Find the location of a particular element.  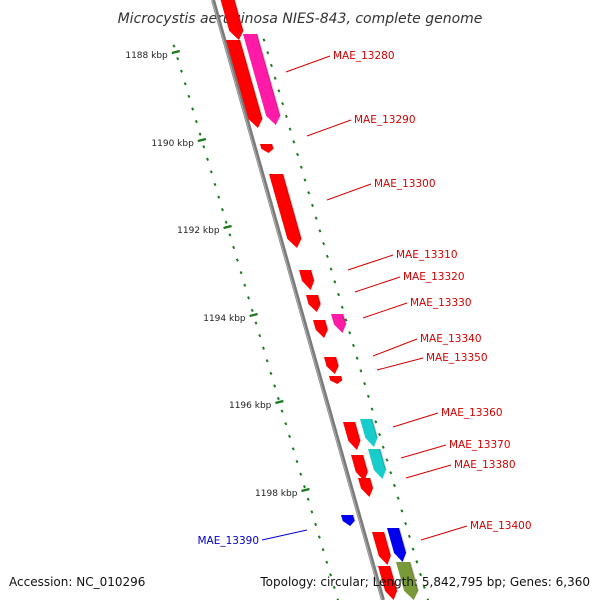

gene-label: MAE_13300 is located at coordinates (405, 184).